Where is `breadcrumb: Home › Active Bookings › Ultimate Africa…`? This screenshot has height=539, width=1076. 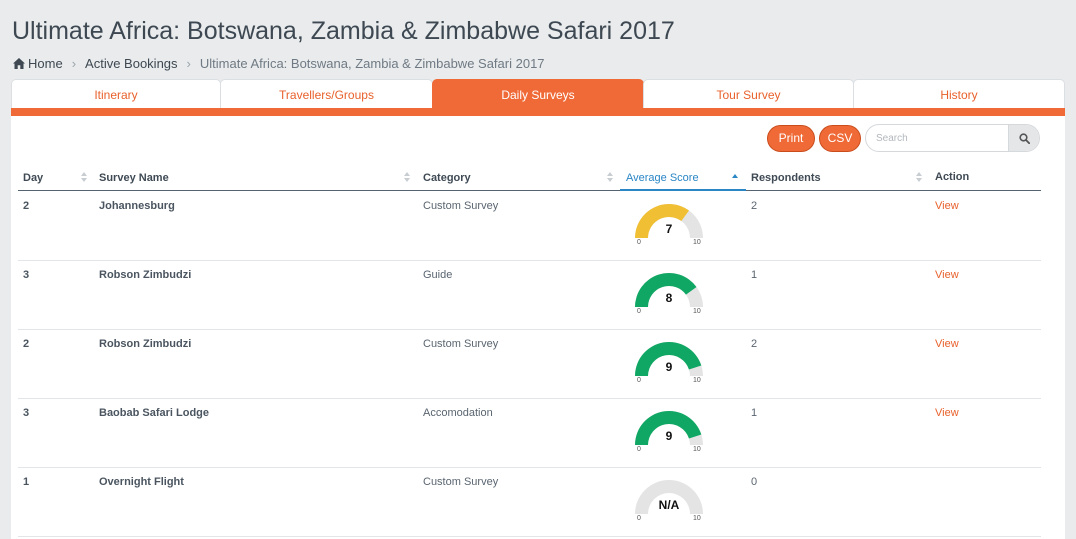
breadcrumb: Home › Active Bookings › Ultimate Africa… is located at coordinates (279, 63).